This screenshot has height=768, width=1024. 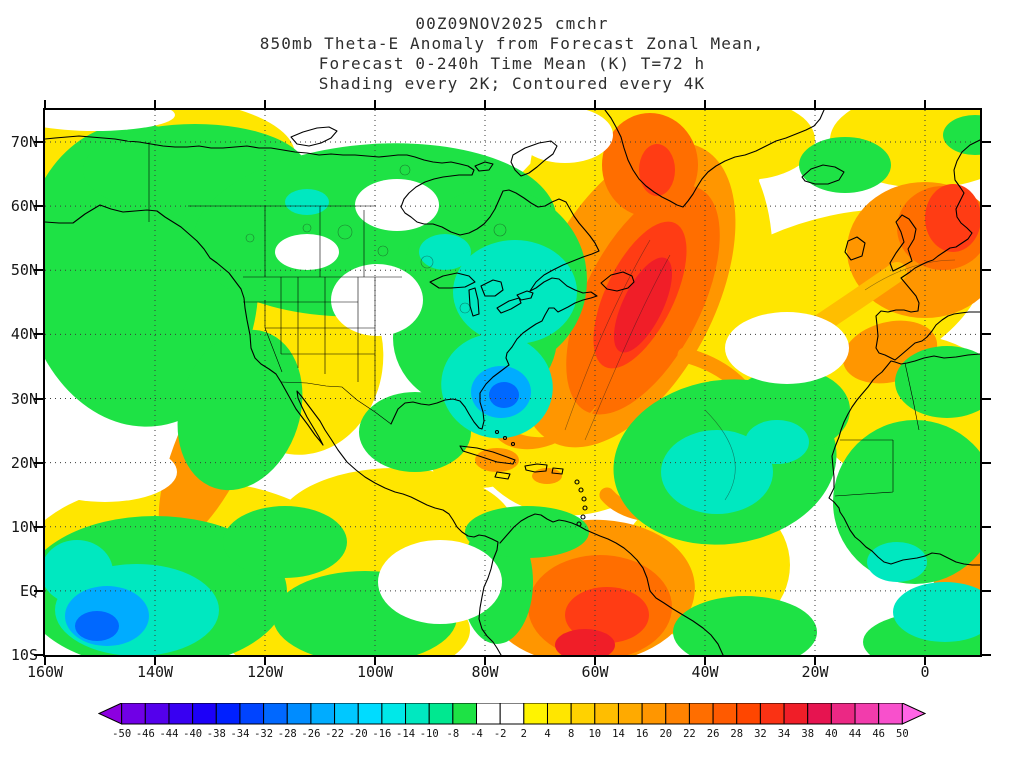 I want to click on svg-text: -22, so click(x=334, y=734).